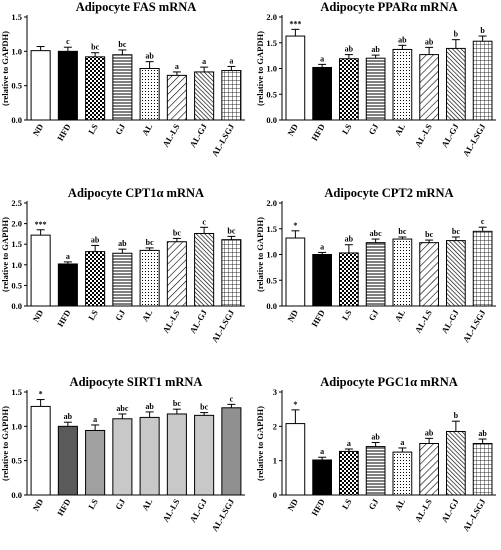 The height and width of the screenshot is (550, 501). What do you see at coordinates (295, 404) in the screenshot?
I see `significance-label: *` at bounding box center [295, 404].